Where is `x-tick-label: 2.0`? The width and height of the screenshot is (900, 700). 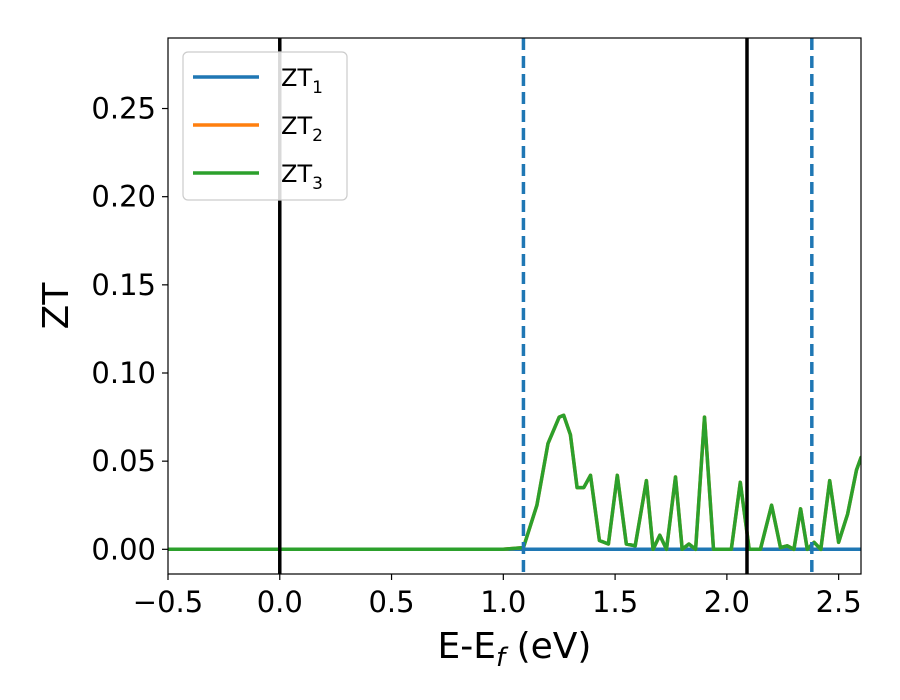
x-tick-label: 2.0 is located at coordinates (727, 602).